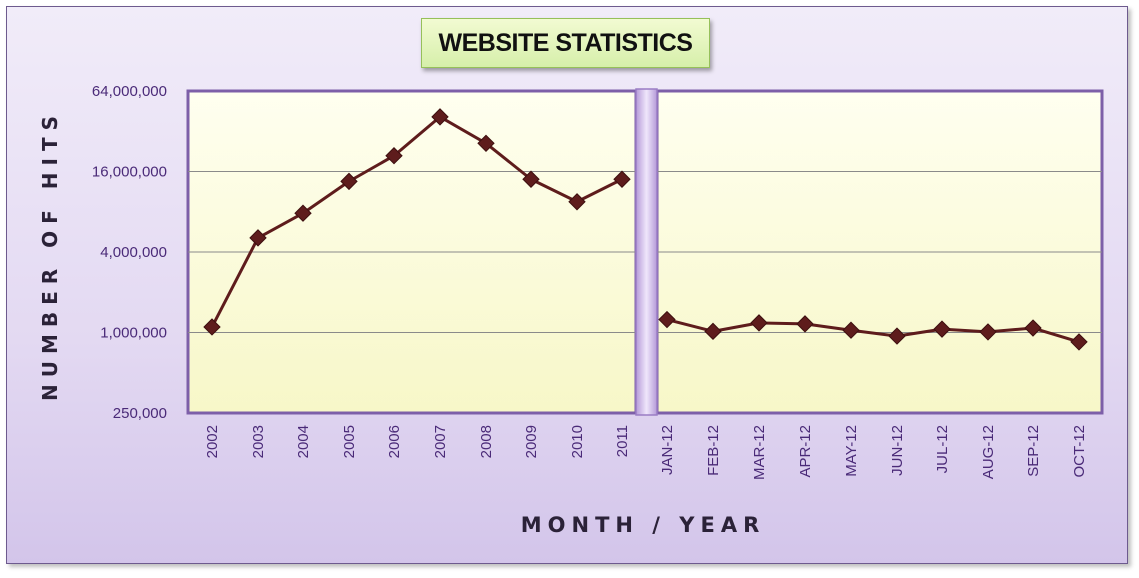 This screenshot has height=578, width=1139. Describe the element at coordinates (486, 441) in the screenshot. I see `x-tick-label: 2008` at that location.